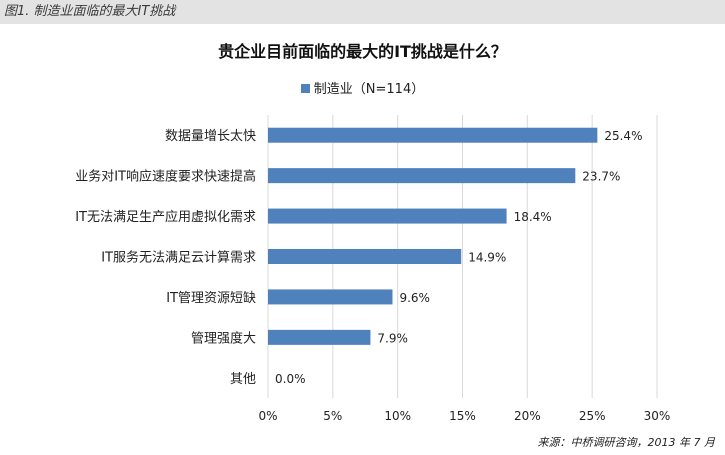 This screenshot has width=725, height=455. Describe the element at coordinates (267, 416) in the screenshot. I see `x-tick-label: 0%` at that location.